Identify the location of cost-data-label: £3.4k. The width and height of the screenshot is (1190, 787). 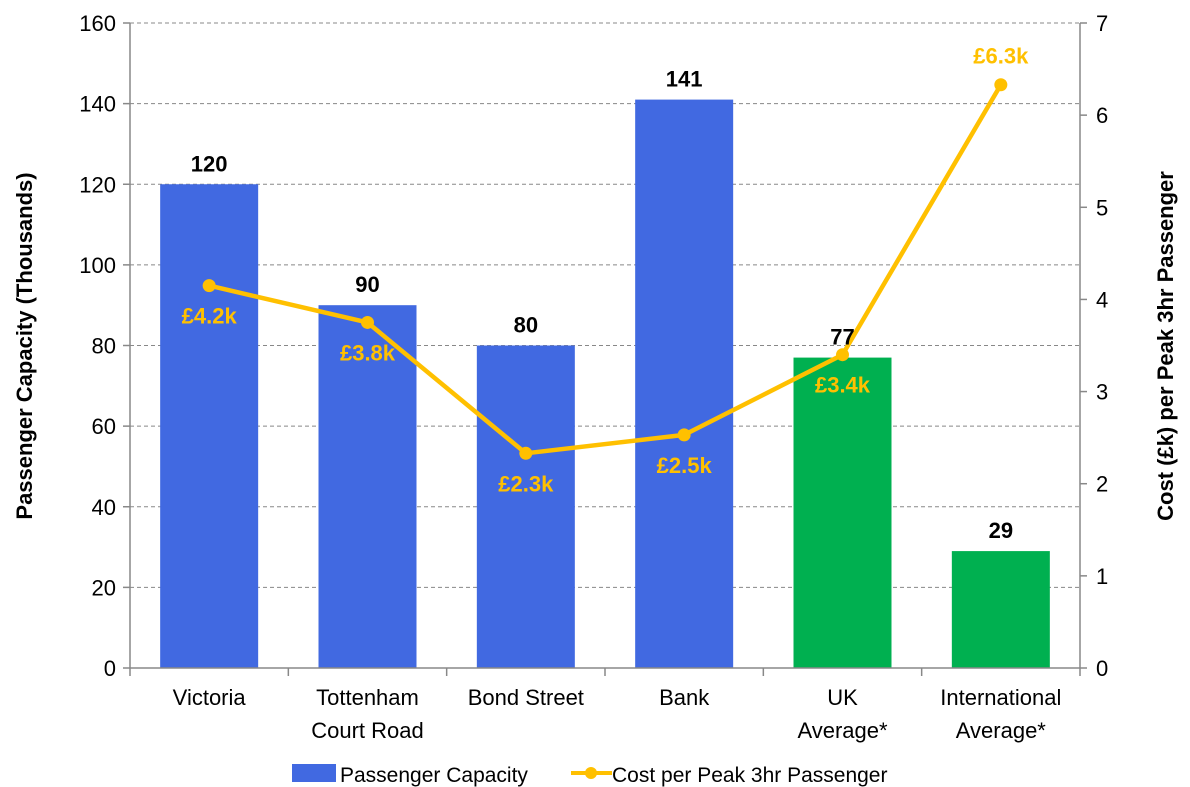
(843, 385).